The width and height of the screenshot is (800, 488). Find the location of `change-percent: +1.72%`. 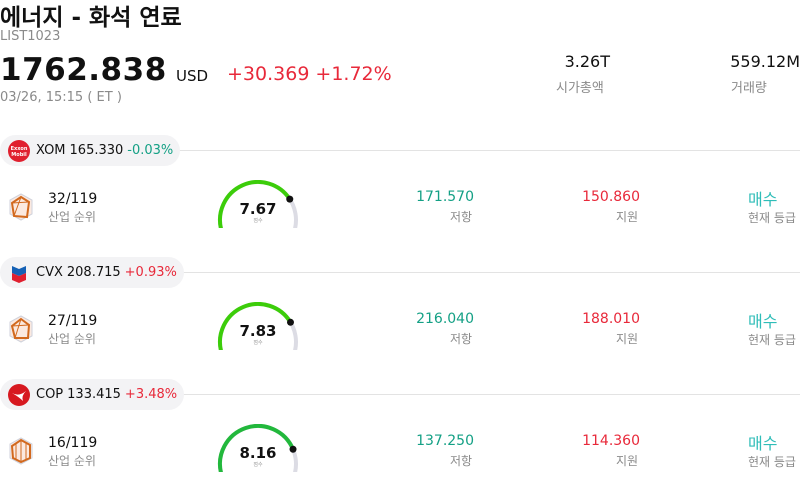

change-percent: +1.72% is located at coordinates (353, 74).